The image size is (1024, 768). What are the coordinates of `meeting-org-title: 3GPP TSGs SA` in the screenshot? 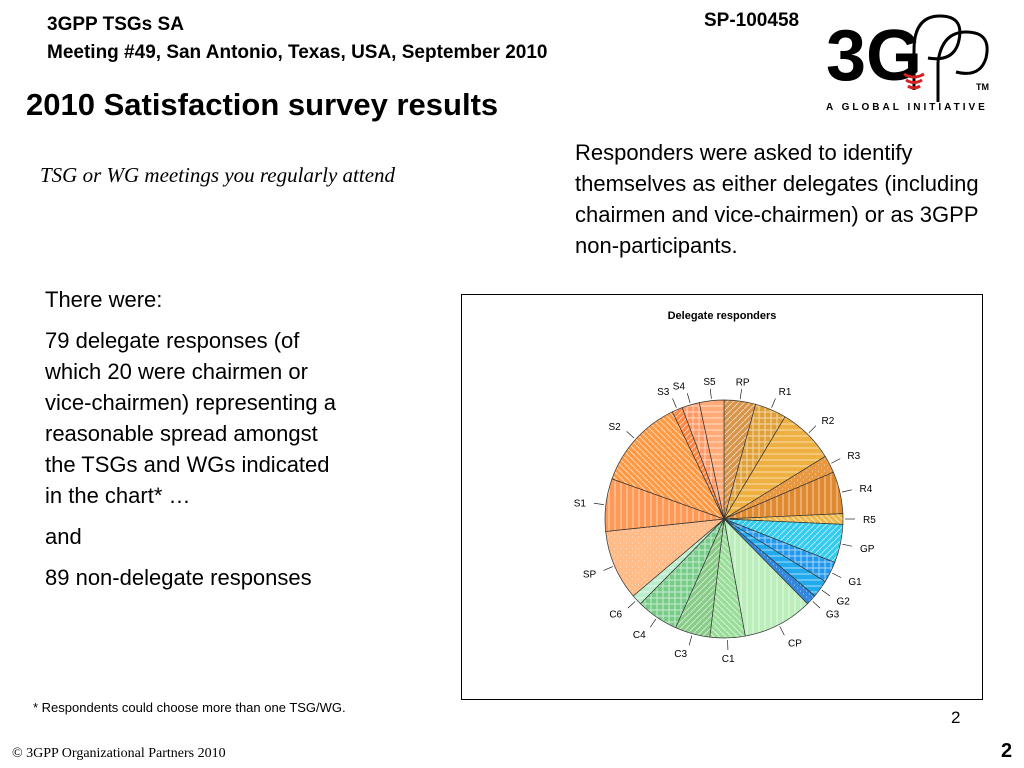 It's located at (115, 24).